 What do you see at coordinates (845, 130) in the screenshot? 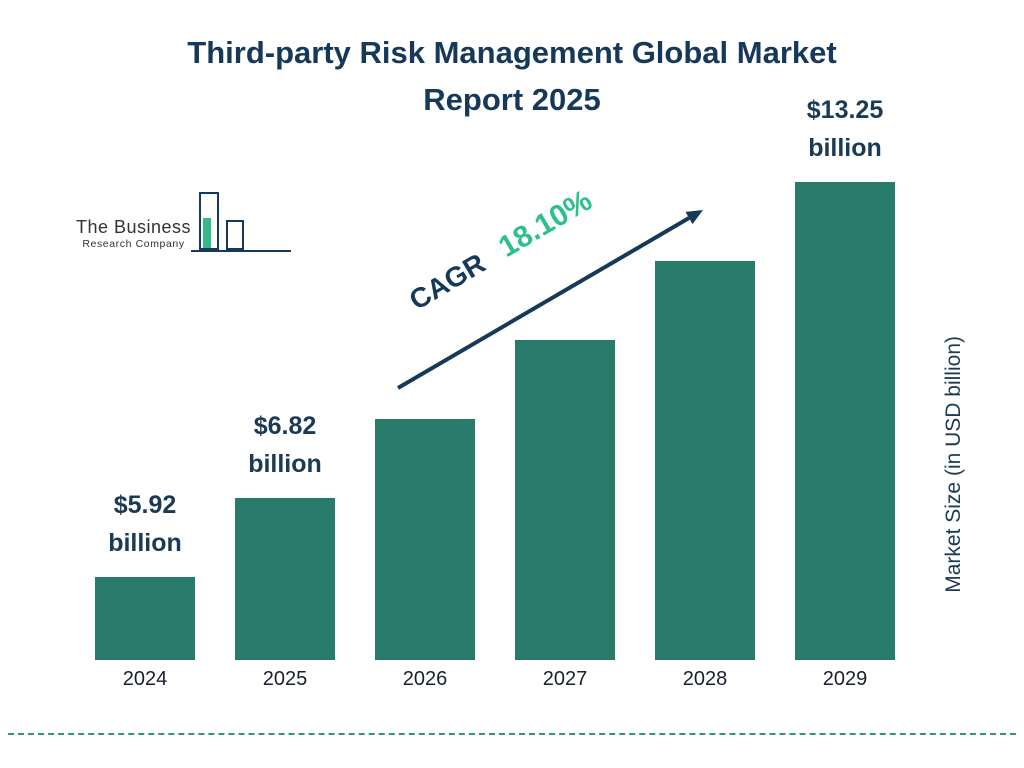
I see `bar-value-label-2029: $13.25 billion` at bounding box center [845, 130].